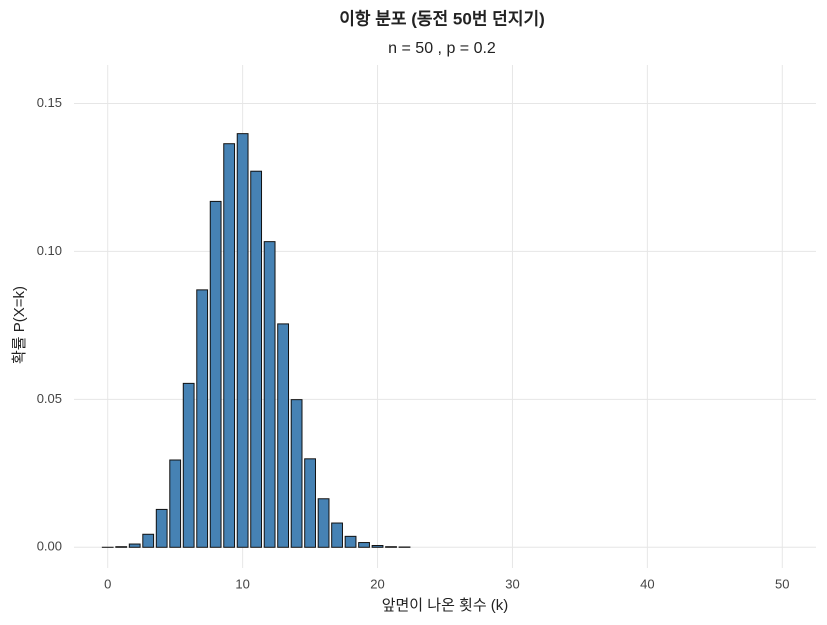  I want to click on x-tick-label: 20, so click(377, 583).